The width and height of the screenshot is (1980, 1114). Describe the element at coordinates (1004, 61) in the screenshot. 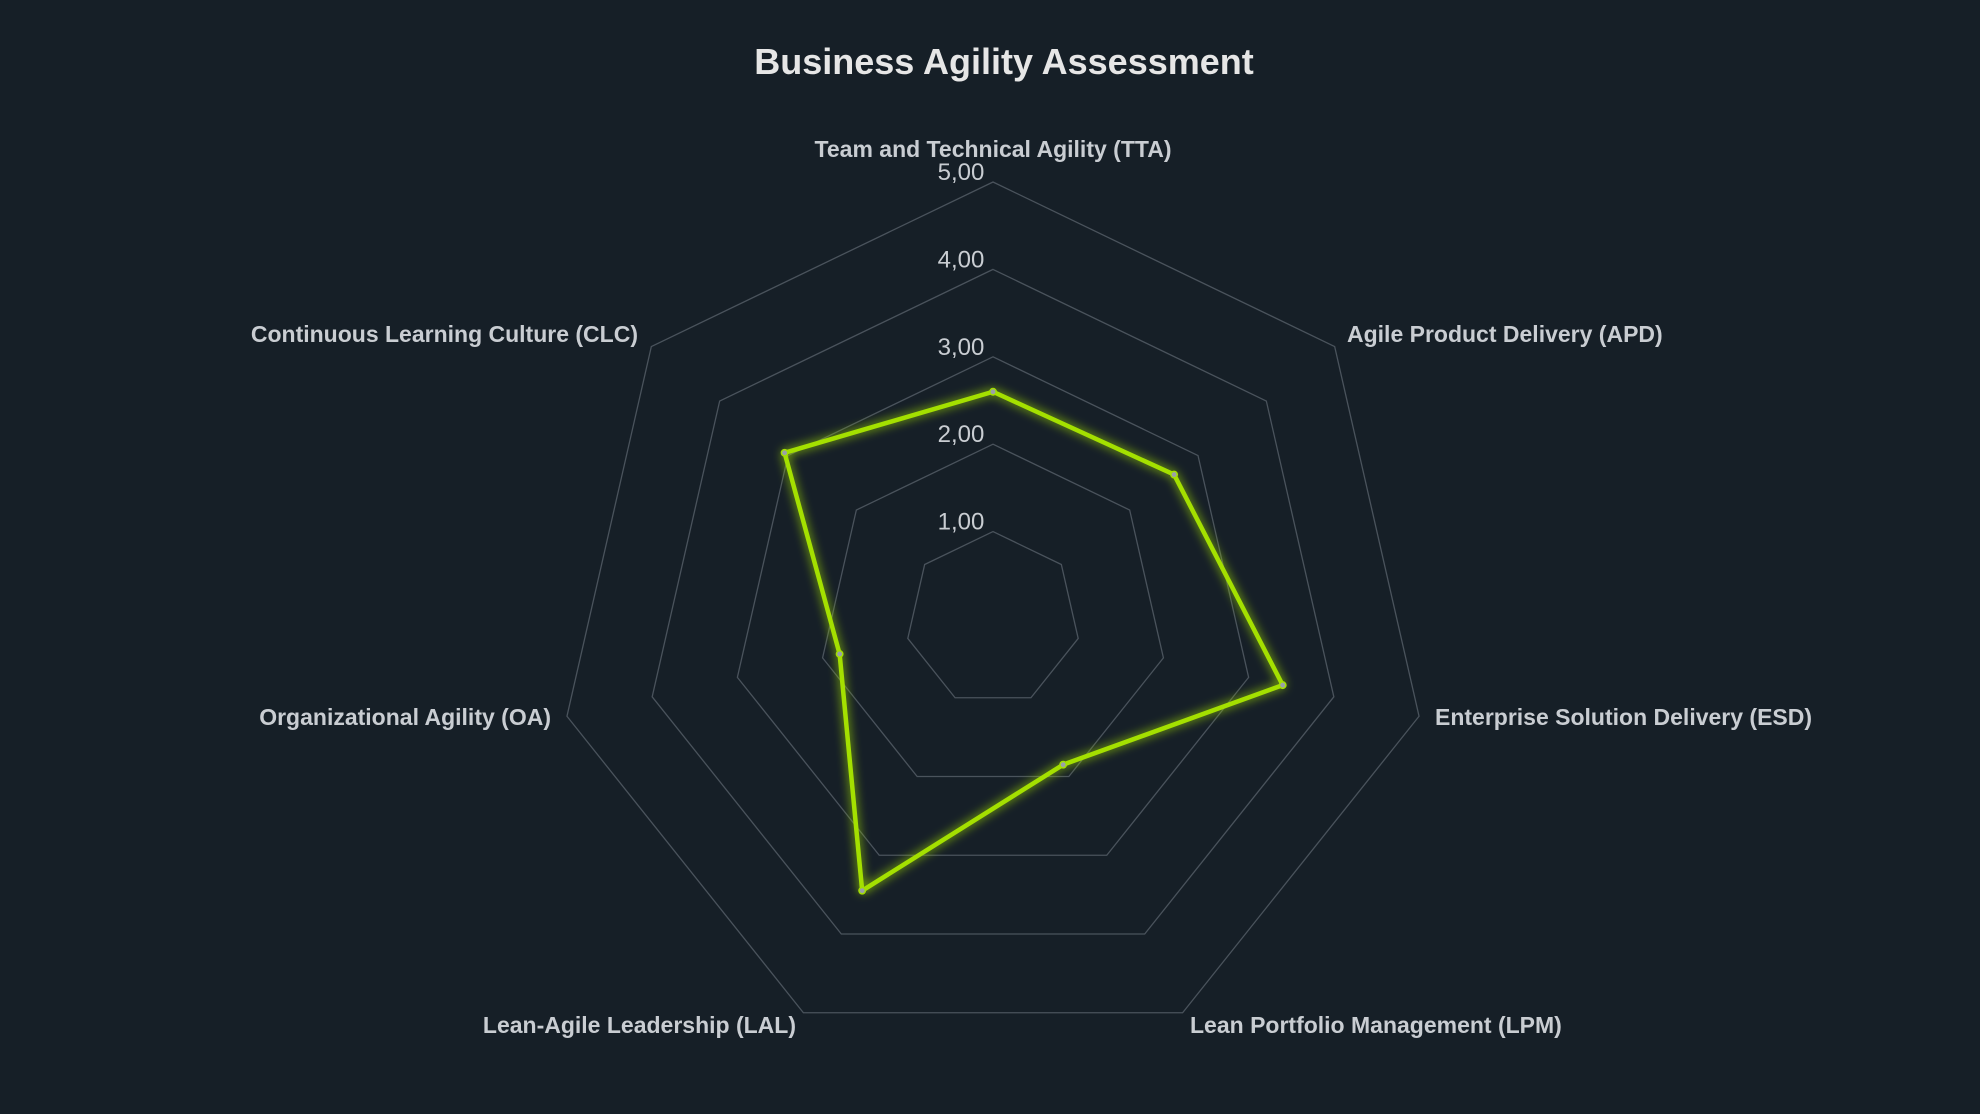

I see `chart-title: Business Agility Assessment` at that location.